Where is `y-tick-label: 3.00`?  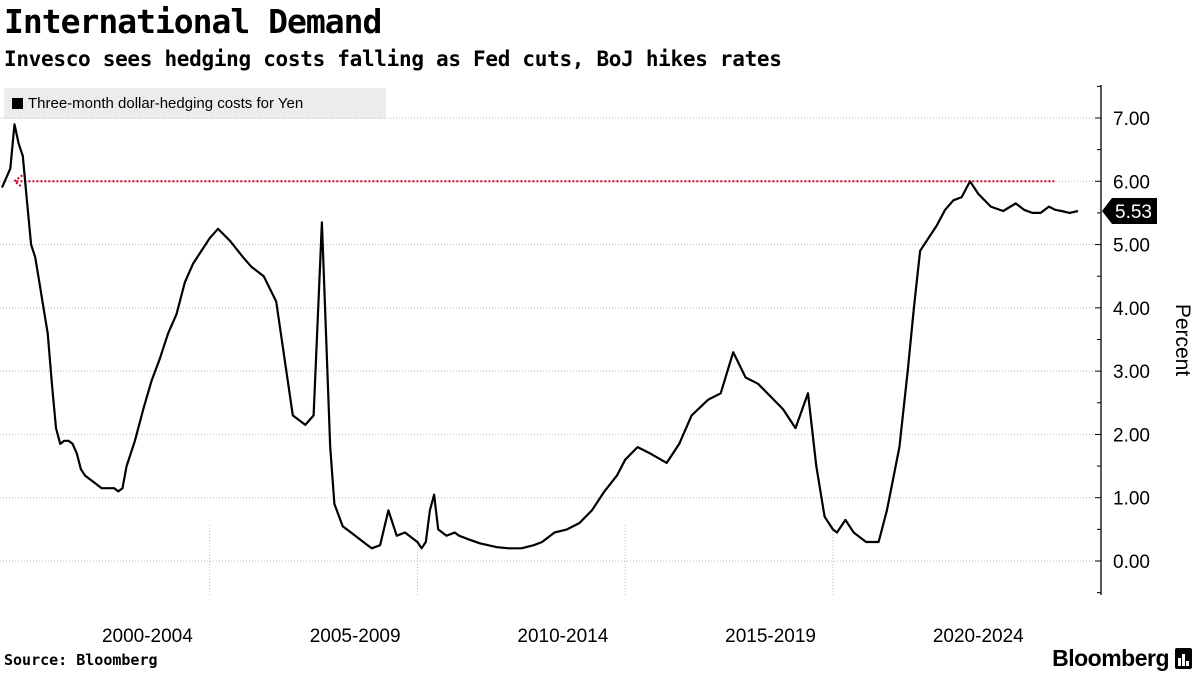
y-tick-label: 3.00 is located at coordinates (1131, 372).